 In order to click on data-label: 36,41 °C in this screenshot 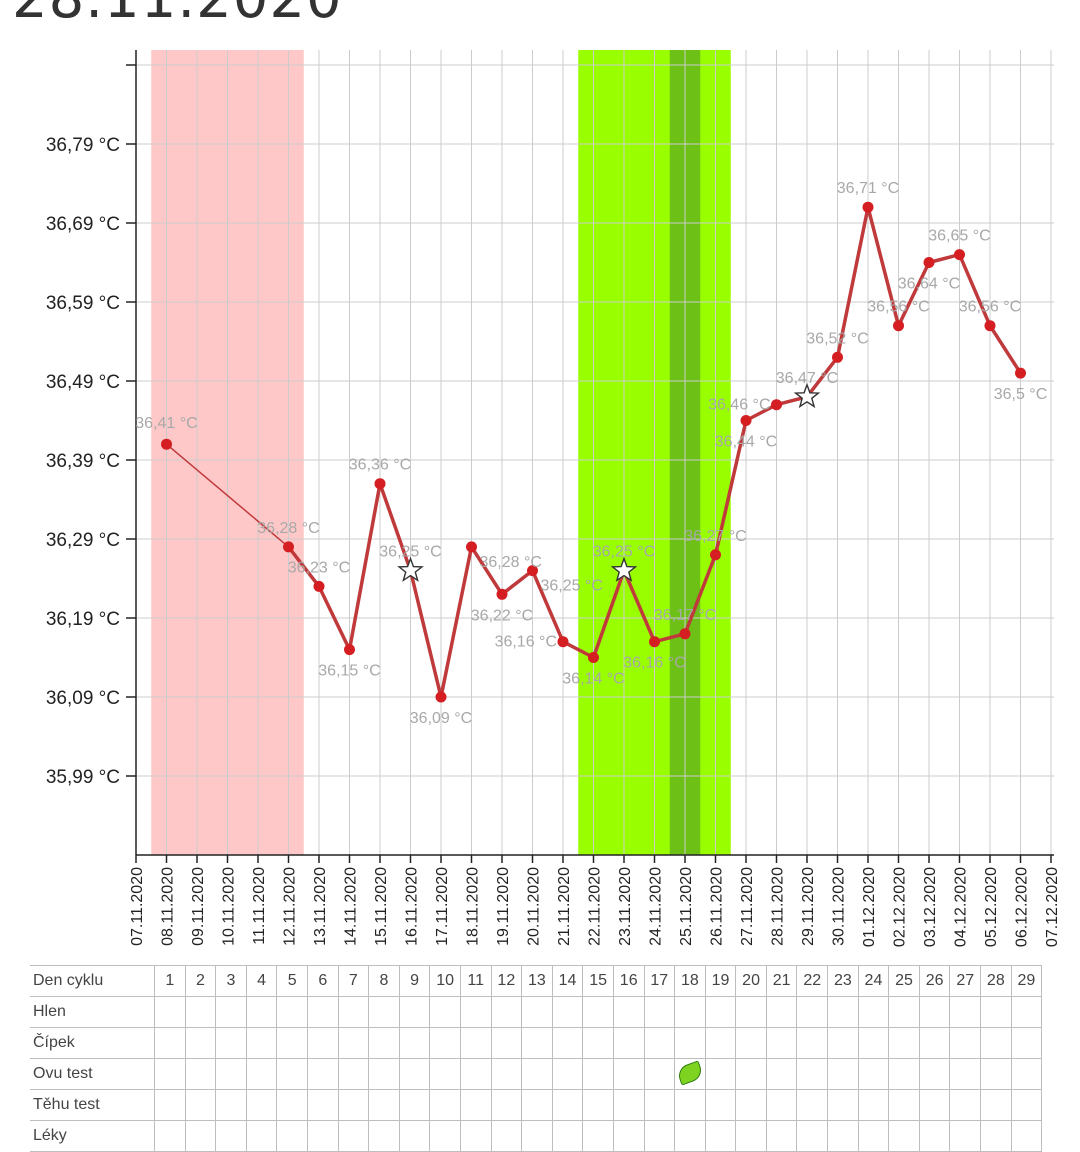, I will do `click(166, 423)`.